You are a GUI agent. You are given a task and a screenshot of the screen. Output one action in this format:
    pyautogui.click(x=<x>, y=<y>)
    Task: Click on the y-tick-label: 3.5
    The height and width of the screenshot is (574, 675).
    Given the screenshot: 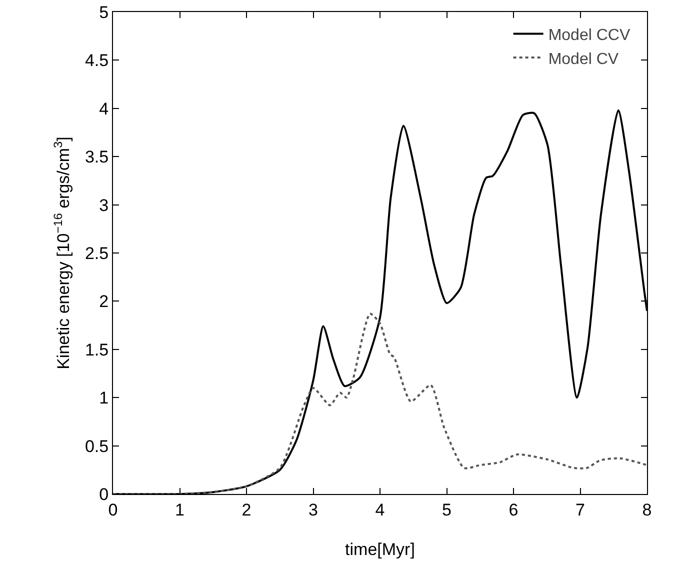 What is the action you would take?
    pyautogui.click(x=96, y=157)
    